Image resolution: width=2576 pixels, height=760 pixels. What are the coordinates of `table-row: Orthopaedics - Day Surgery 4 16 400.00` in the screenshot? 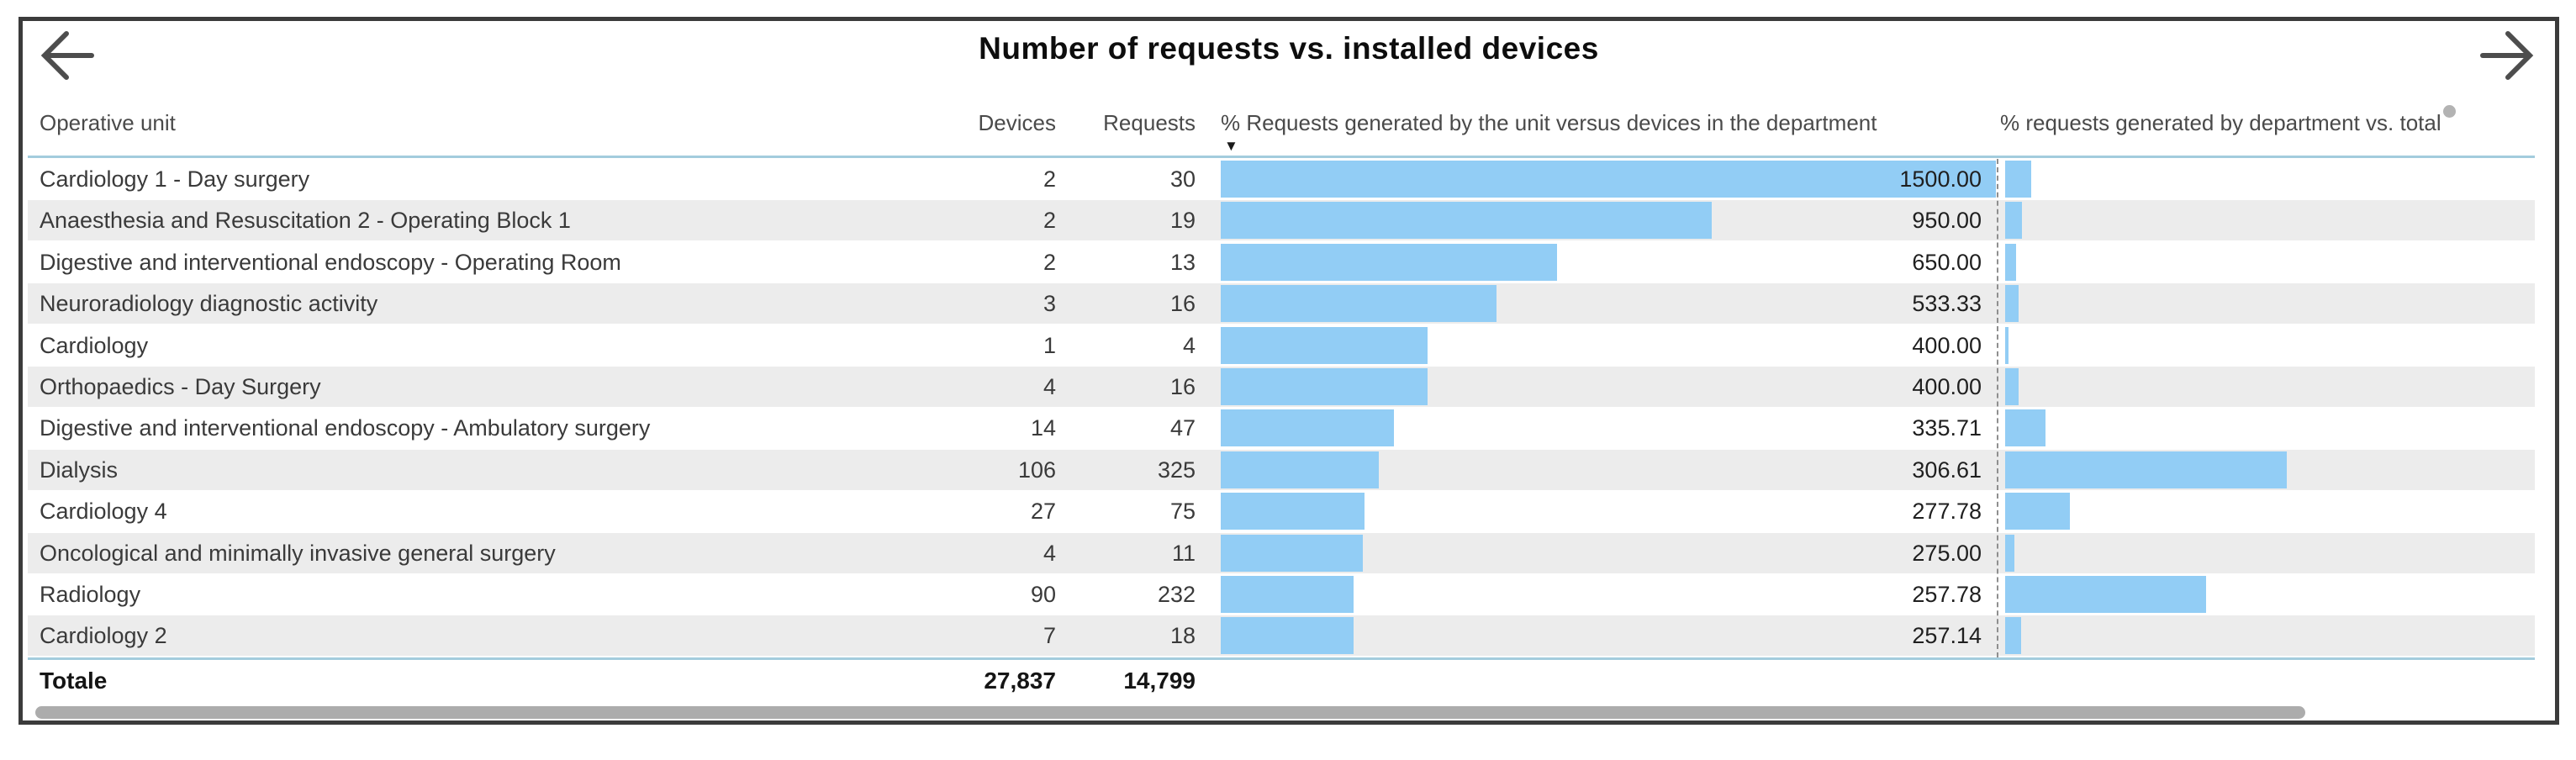 It's located at (1281, 387).